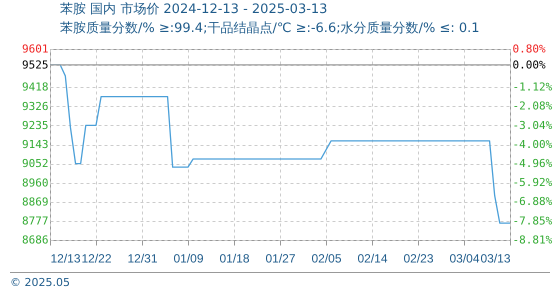  What do you see at coordinates (35, 49) in the screenshot?
I see `y-tick-label: 9601` at bounding box center [35, 49].